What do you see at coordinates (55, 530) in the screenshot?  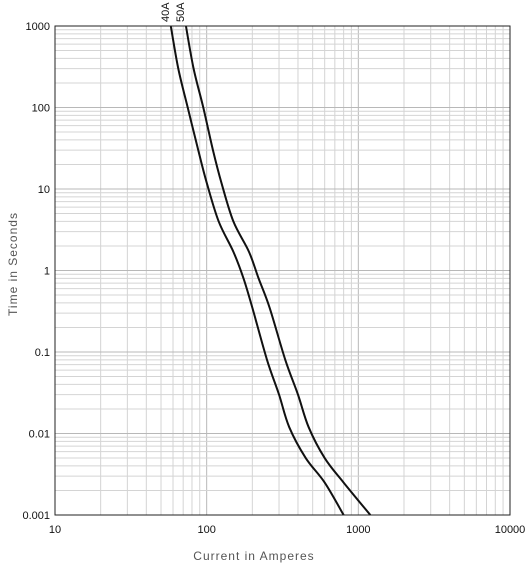 I see `x-tick-label: 10` at bounding box center [55, 530].